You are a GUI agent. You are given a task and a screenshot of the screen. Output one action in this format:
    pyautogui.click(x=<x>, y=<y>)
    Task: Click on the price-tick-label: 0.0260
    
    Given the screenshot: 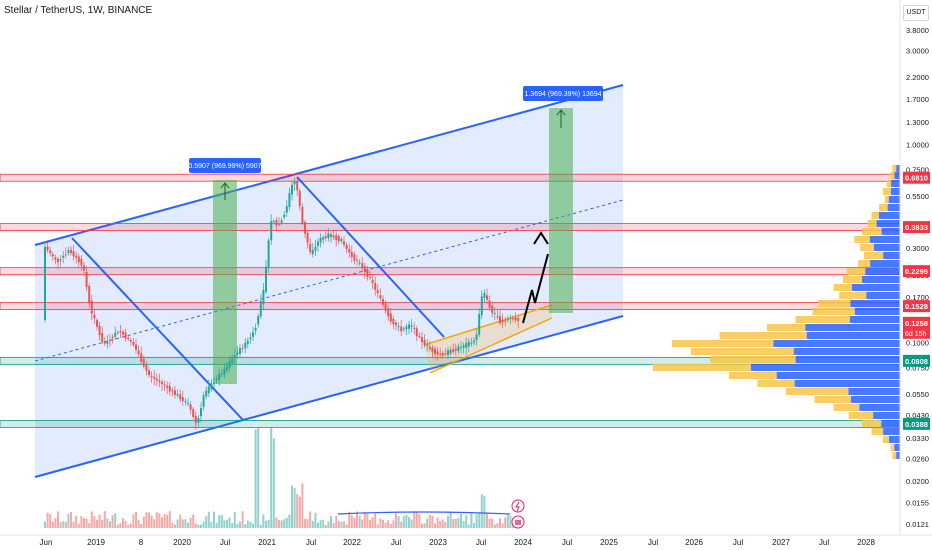 What is the action you would take?
    pyautogui.click(x=917, y=458)
    